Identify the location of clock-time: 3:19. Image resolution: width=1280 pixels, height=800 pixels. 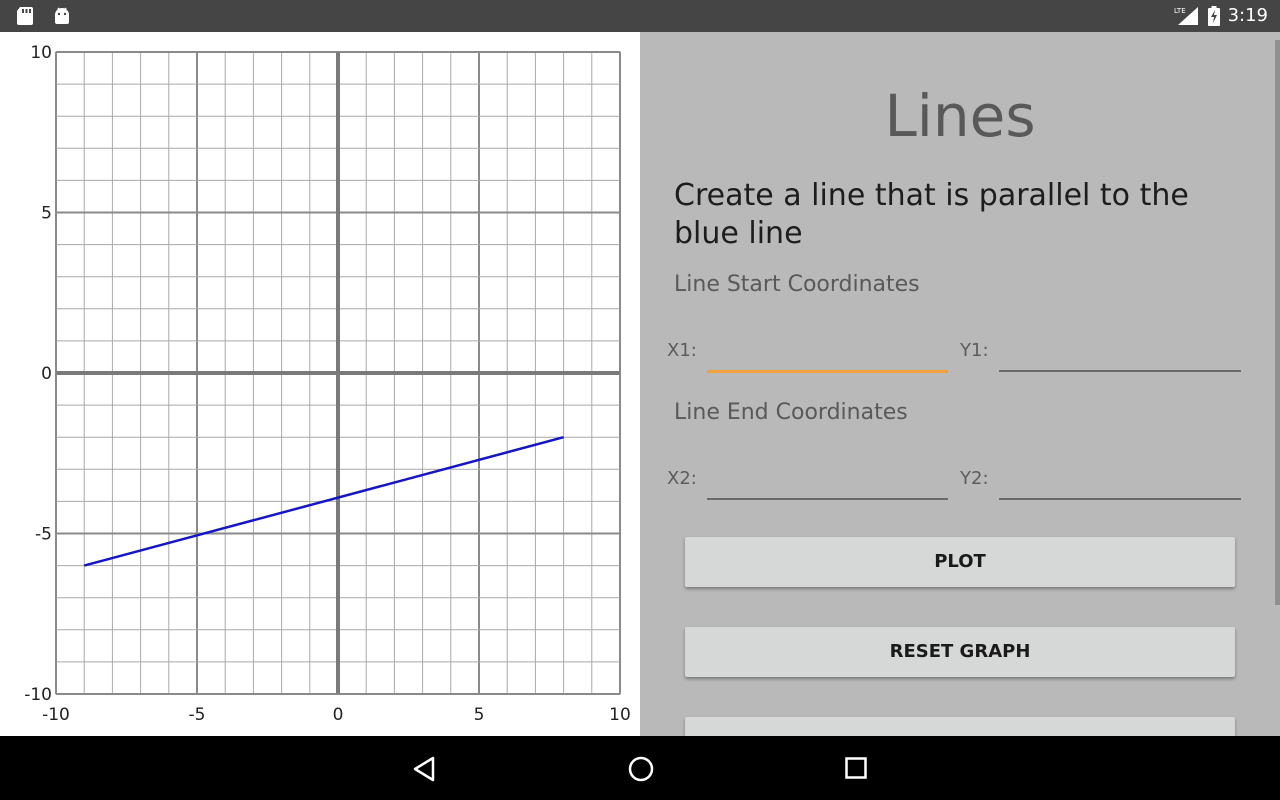
(1247, 15).